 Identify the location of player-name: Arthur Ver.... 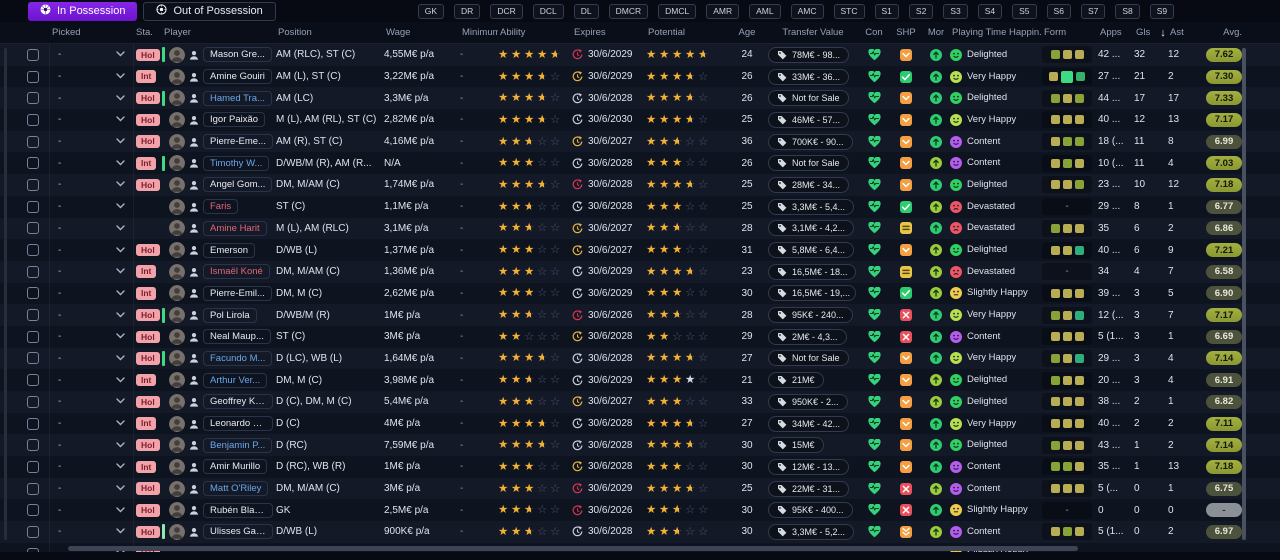
(235, 380).